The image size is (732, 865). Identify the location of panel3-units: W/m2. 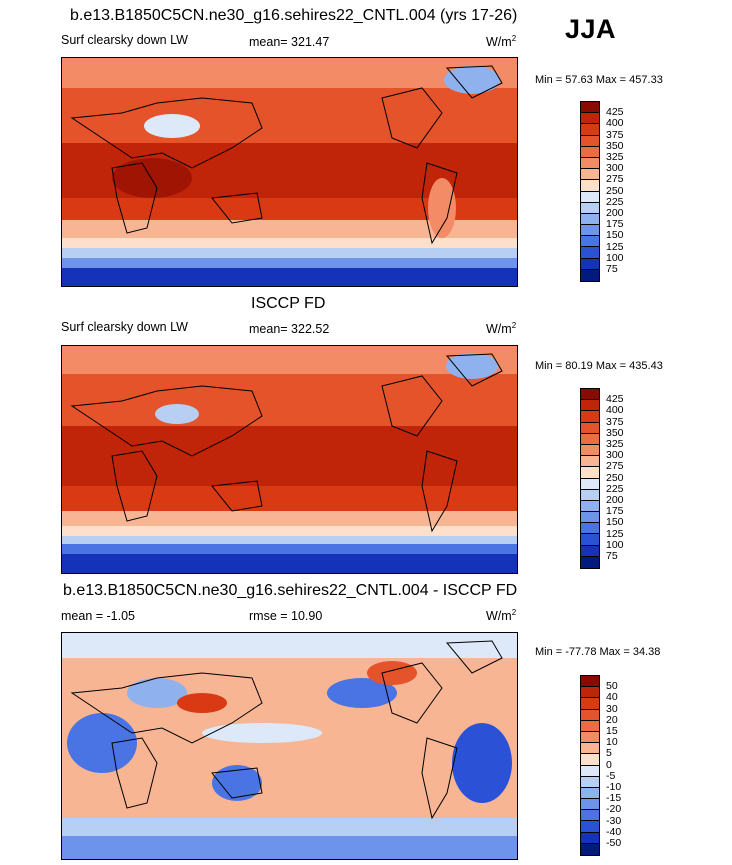
(501, 616).